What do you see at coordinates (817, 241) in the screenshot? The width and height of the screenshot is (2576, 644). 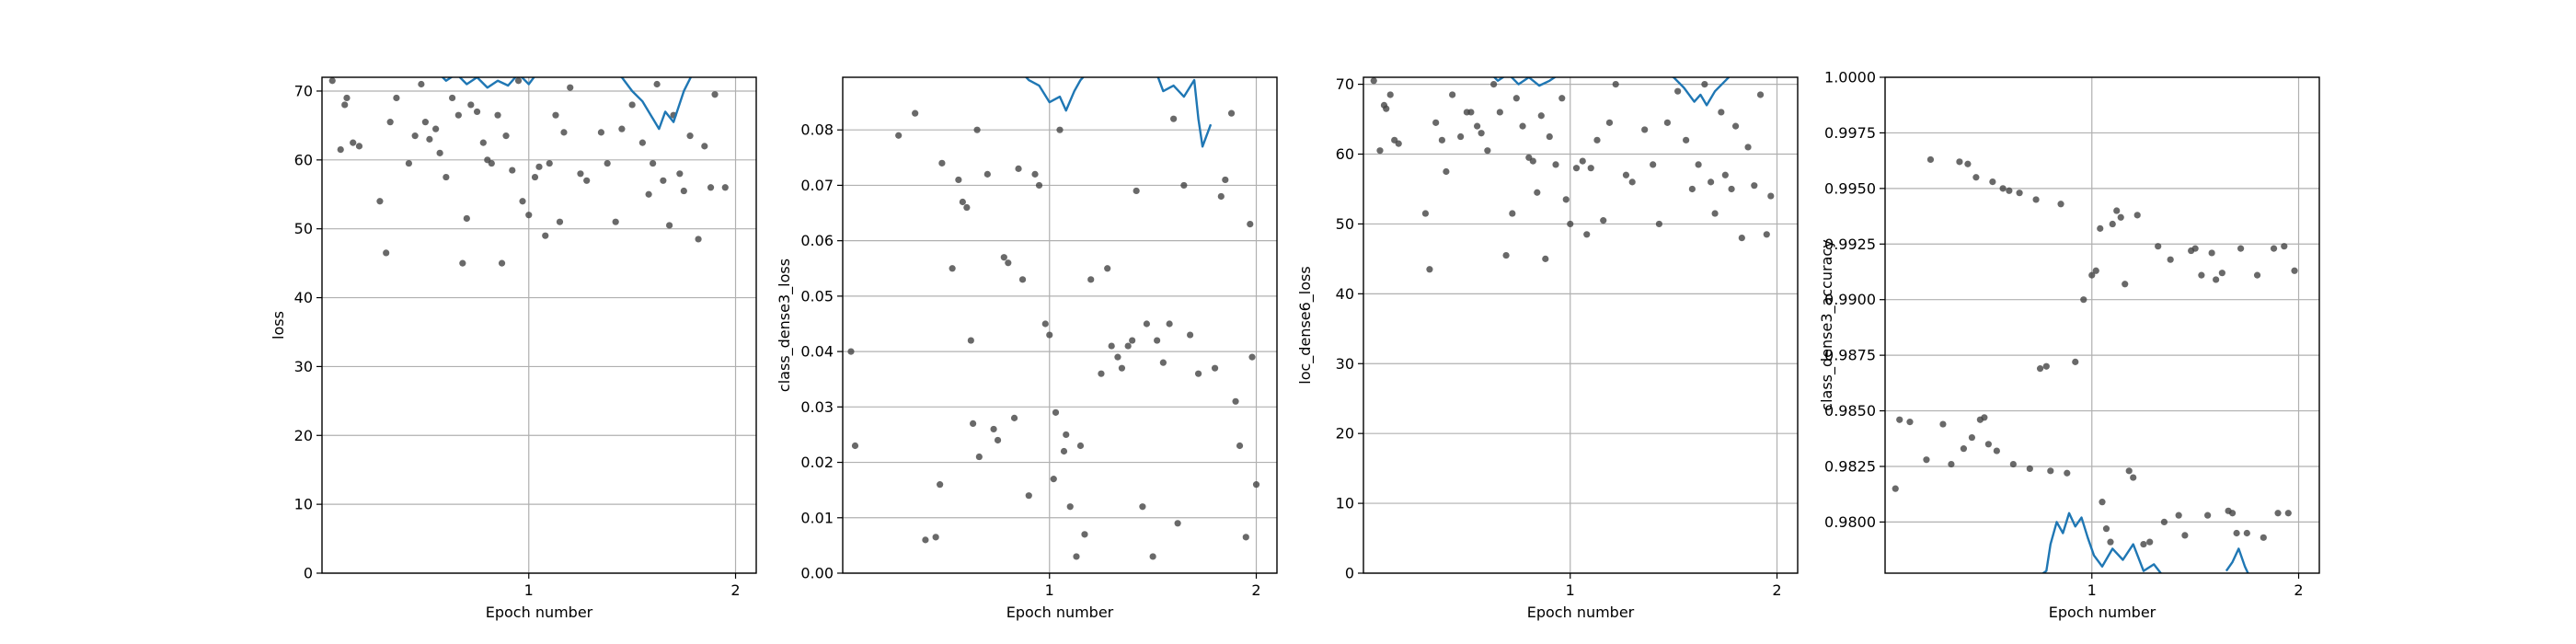 I see `y-tick-label: 0.06` at bounding box center [817, 241].